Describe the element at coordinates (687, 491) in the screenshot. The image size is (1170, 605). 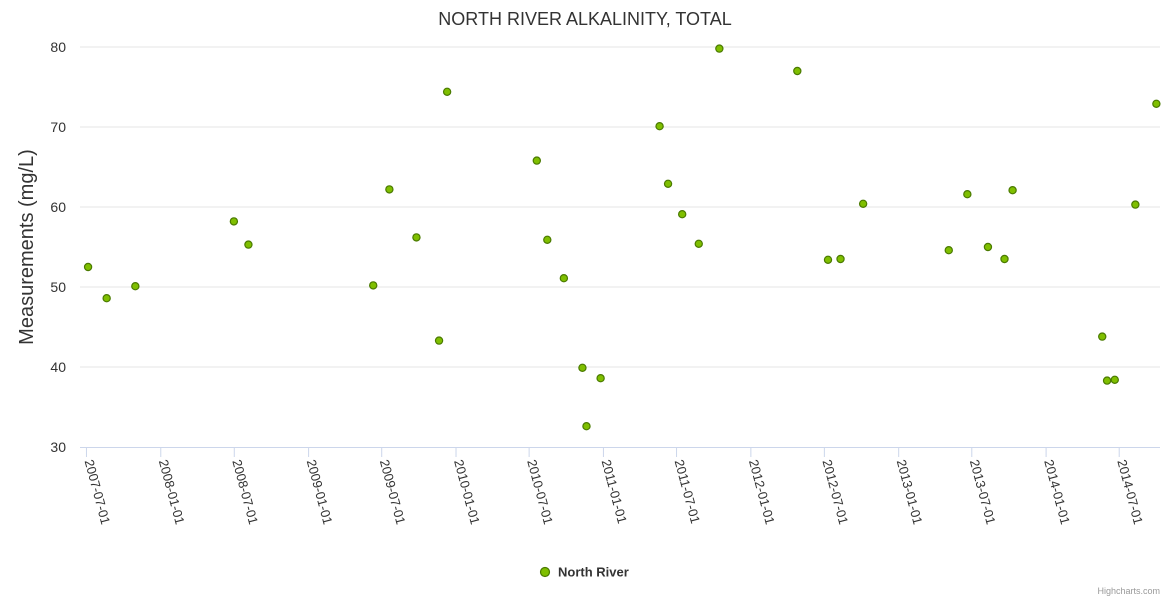
I see `x-tick-label: 2011-07-01` at that location.